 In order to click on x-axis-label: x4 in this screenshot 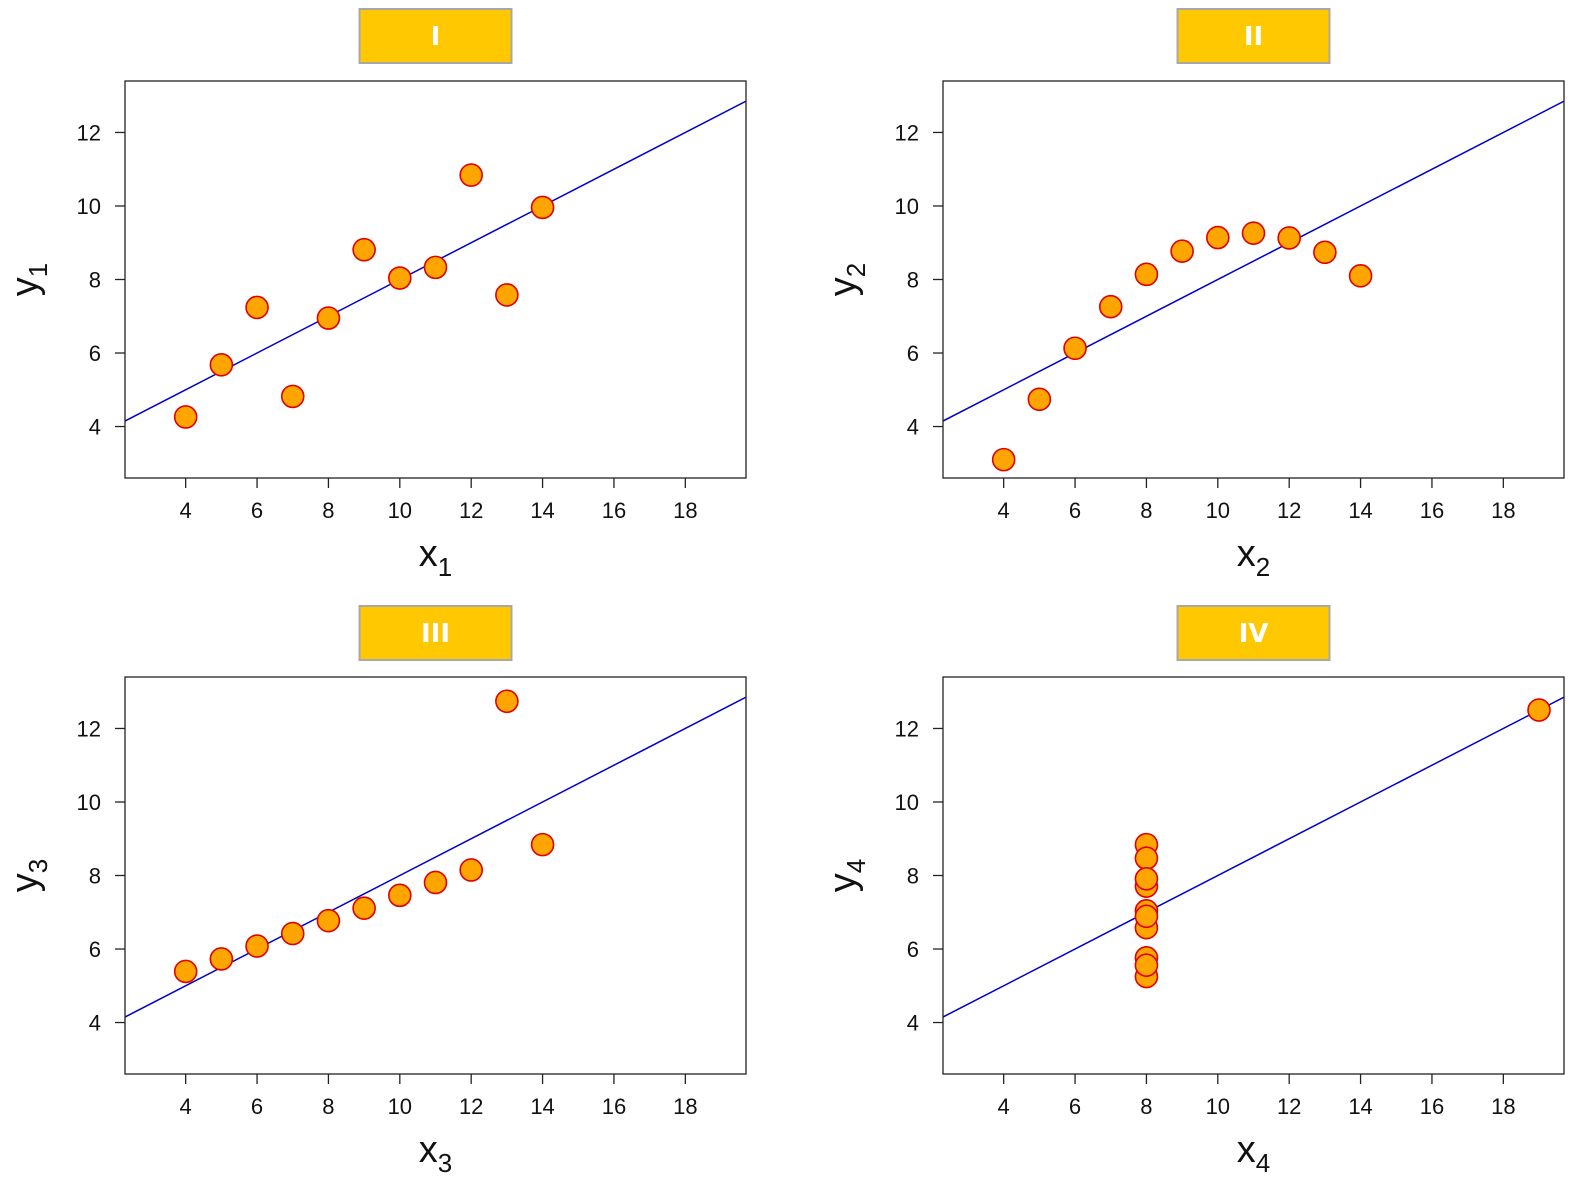, I will do `click(1253, 1153)`.